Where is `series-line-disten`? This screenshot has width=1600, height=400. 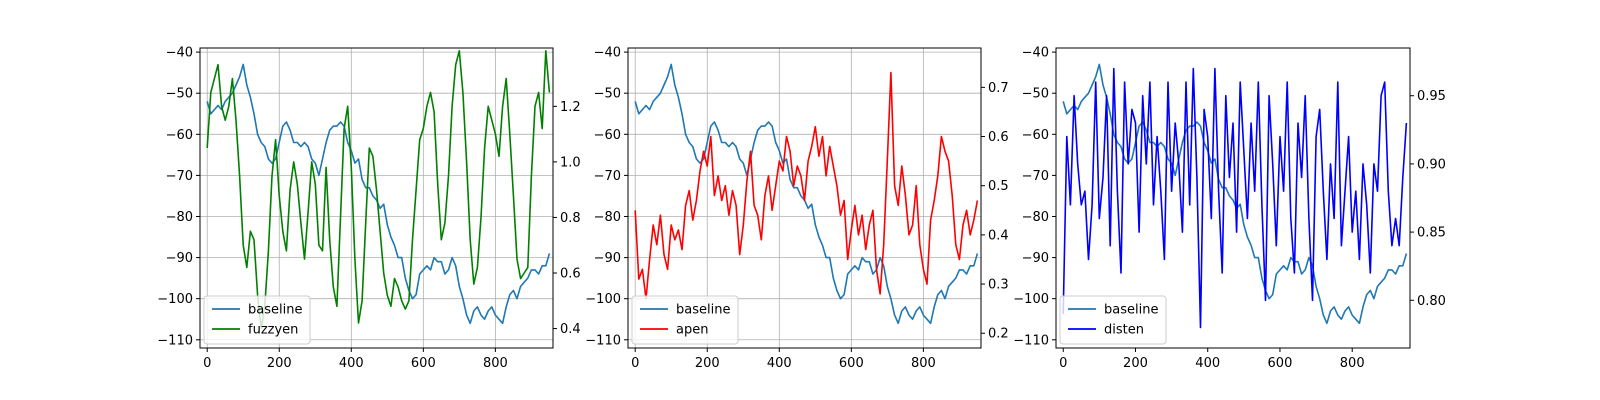 series-line-disten is located at coordinates (1235, 198).